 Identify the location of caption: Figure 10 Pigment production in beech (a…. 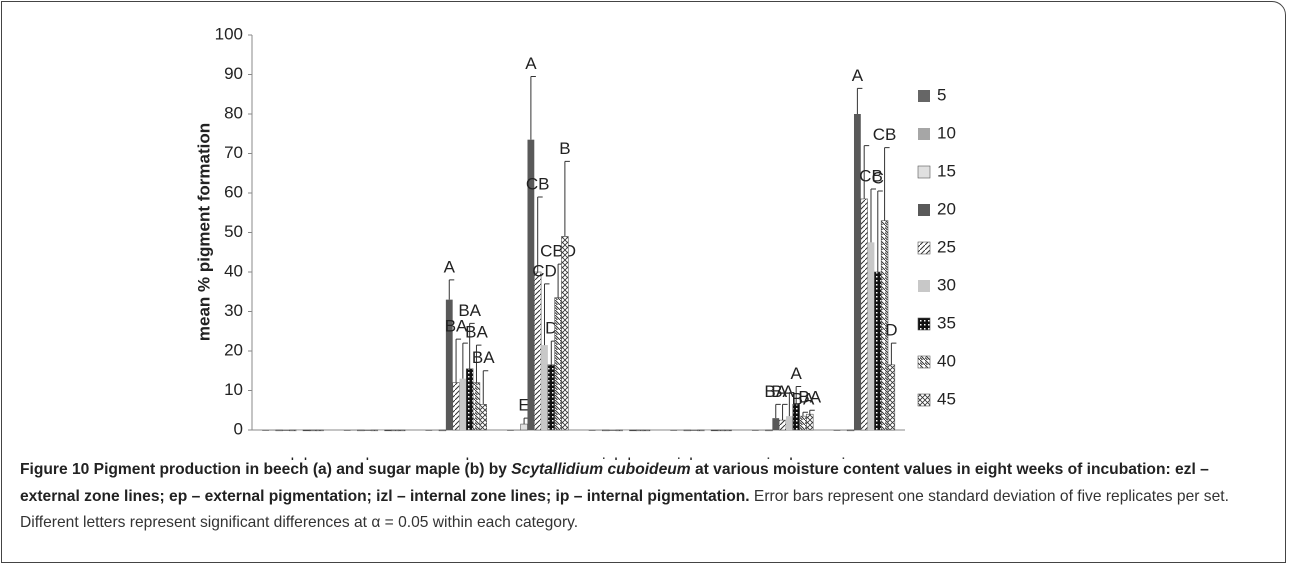
(646, 497).